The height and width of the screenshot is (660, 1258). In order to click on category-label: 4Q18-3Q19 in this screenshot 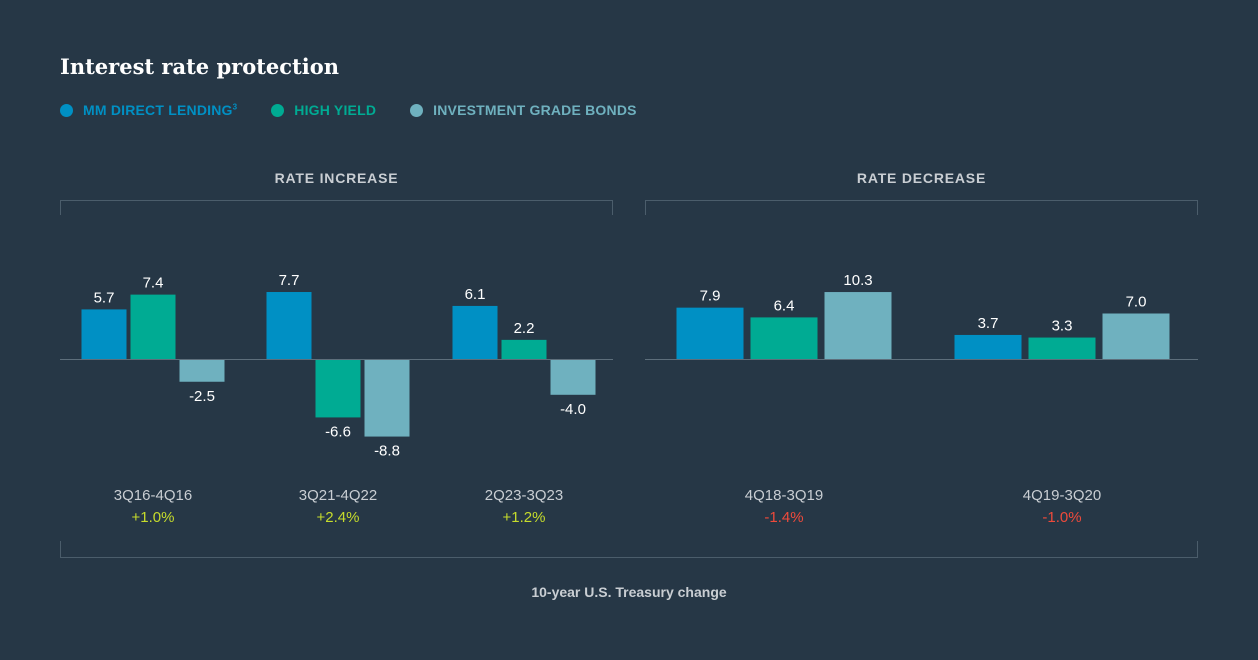, I will do `click(784, 495)`.